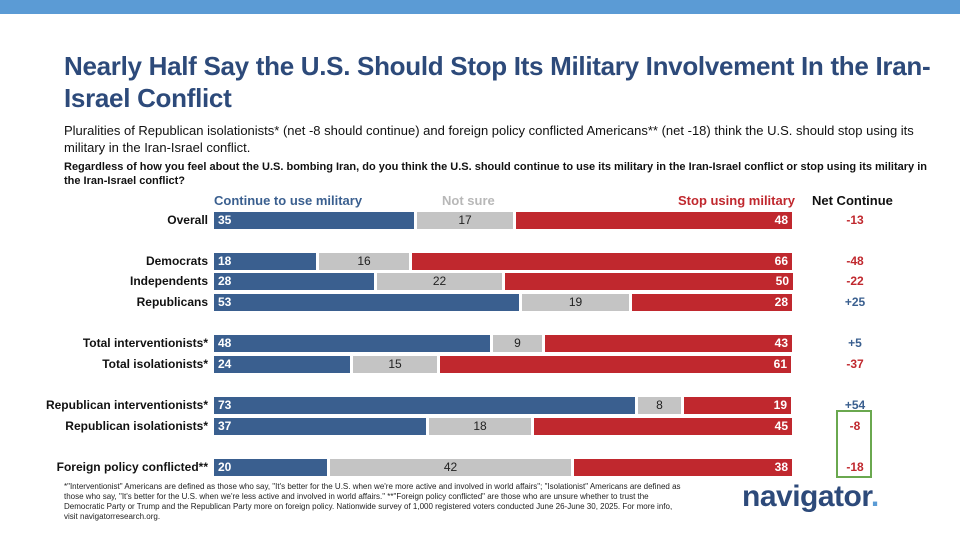 This screenshot has height=540, width=960. I want to click on bar-stop-republicans: 28, so click(712, 302).